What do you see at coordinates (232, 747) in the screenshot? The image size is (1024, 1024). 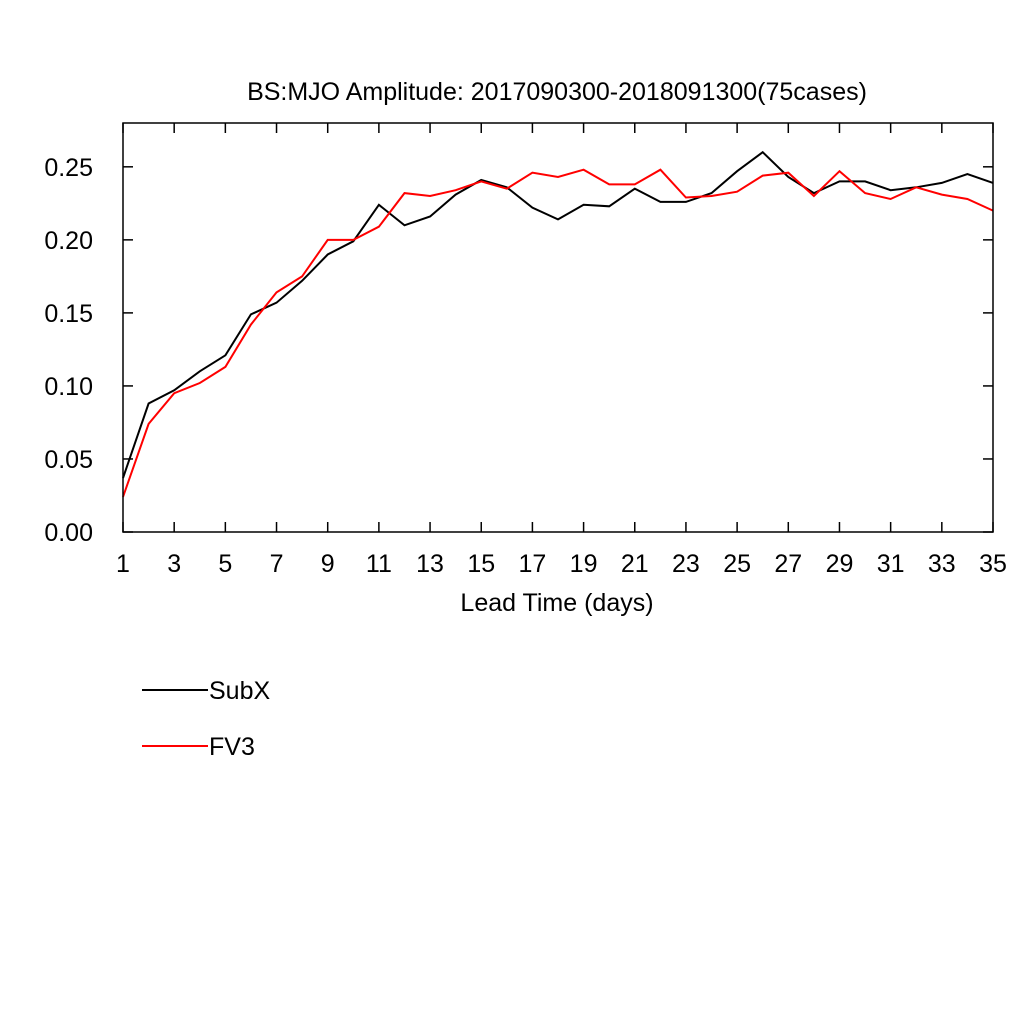 I see `legend-label-fv3: FV3` at bounding box center [232, 747].